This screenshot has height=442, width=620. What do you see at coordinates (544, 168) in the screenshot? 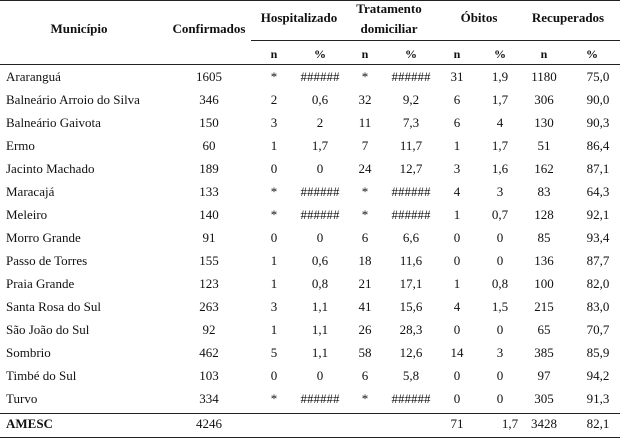
I see `cell-rec-n: 162` at bounding box center [544, 168].